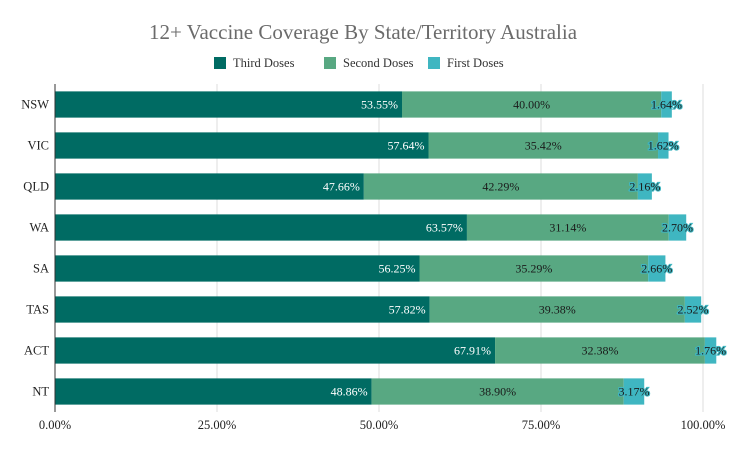 This screenshot has width=750, height=460. Describe the element at coordinates (35, 248) in the screenshot. I see `y-axis: NSW VIC QLD WA SA TAS ACT NT` at that location.